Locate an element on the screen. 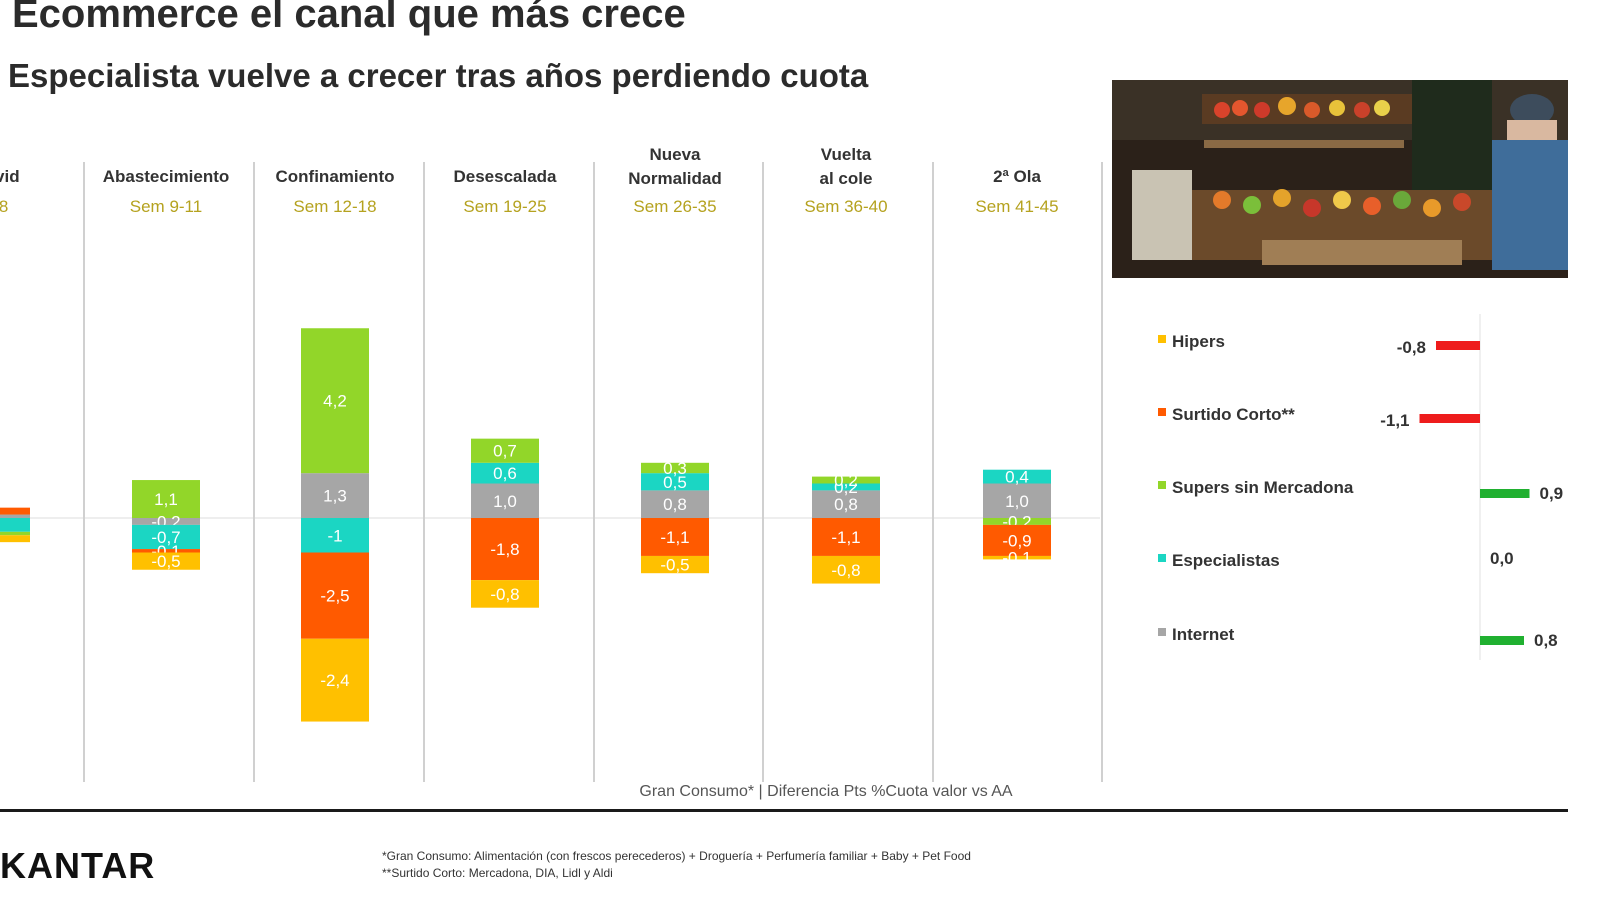  side-label-0: -0,8 is located at coordinates (1411, 347).